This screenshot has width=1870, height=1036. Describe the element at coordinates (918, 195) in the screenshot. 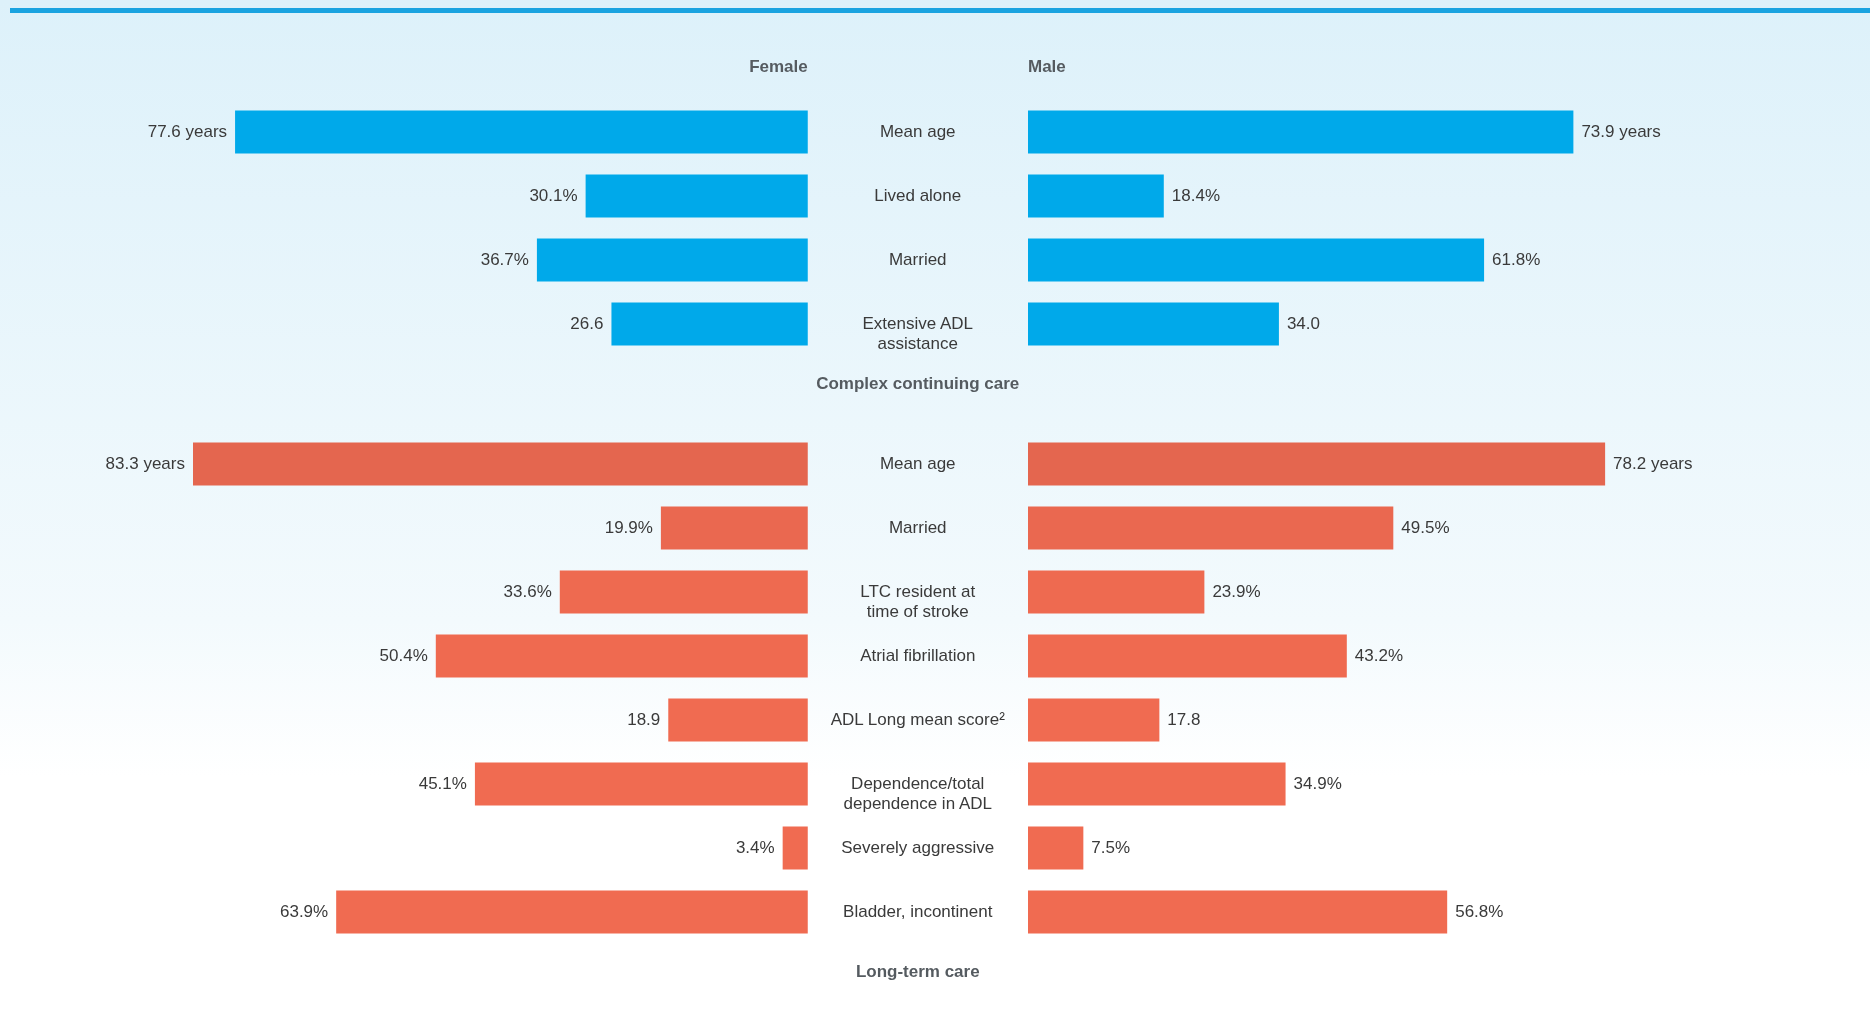

I see `y-tick-label: Lived alone` at that location.